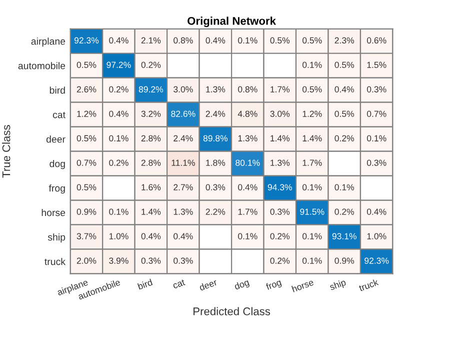 Image resolution: width=454 pixels, height=340 pixels. Describe the element at coordinates (56, 189) in the screenshot. I see `y-tick-label: frog` at that location.